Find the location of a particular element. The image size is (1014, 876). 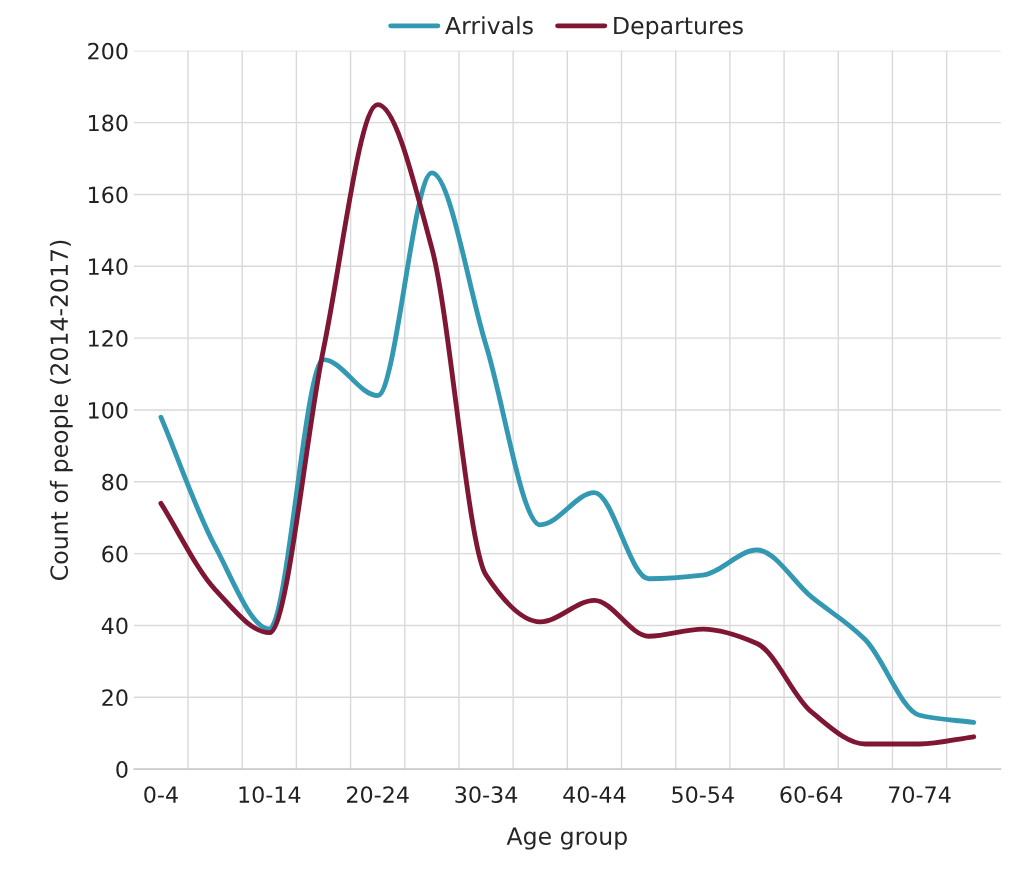

y-axis-title: Count of people (2014-2017) is located at coordinates (61, 410).